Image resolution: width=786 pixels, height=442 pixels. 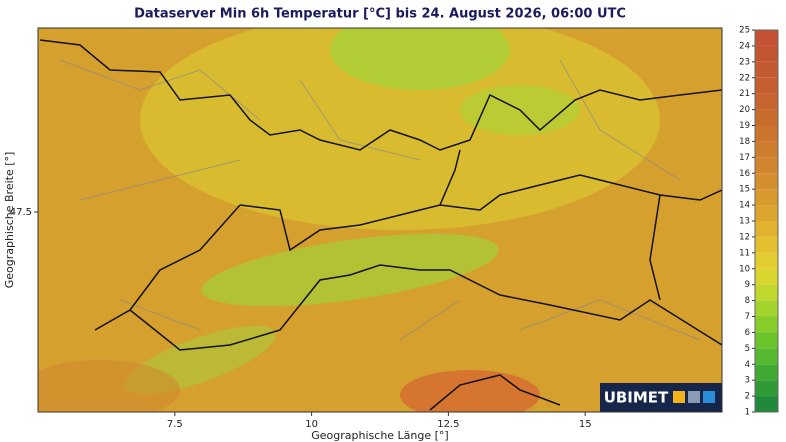 What do you see at coordinates (9, 220) in the screenshot?
I see `y-axis-label: Geographische Breite [°]` at bounding box center [9, 220].